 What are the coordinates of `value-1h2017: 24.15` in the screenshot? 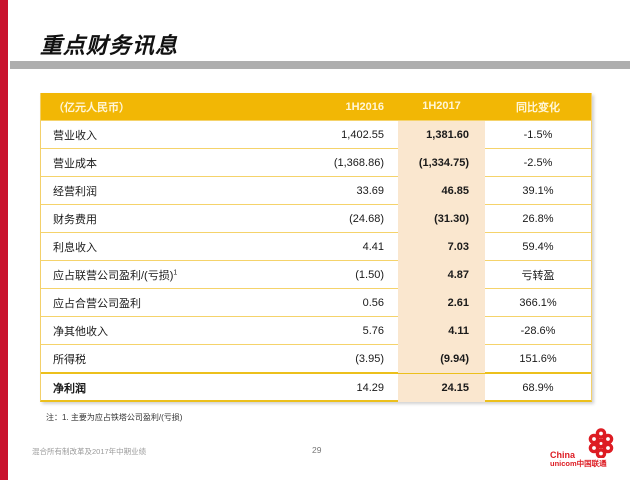 It's located at (441, 388).